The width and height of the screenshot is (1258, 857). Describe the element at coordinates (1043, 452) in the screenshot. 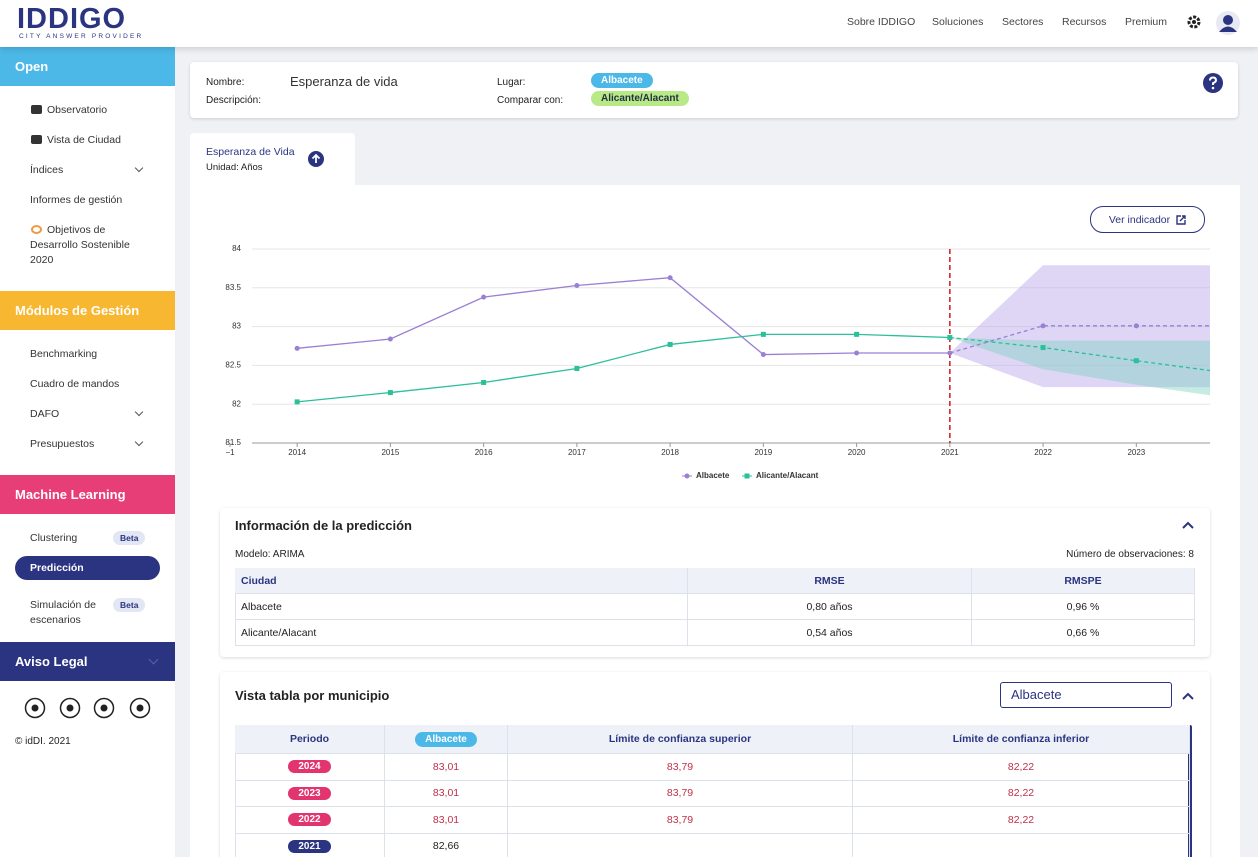

I see `x-tick-label: 2022` at that location.